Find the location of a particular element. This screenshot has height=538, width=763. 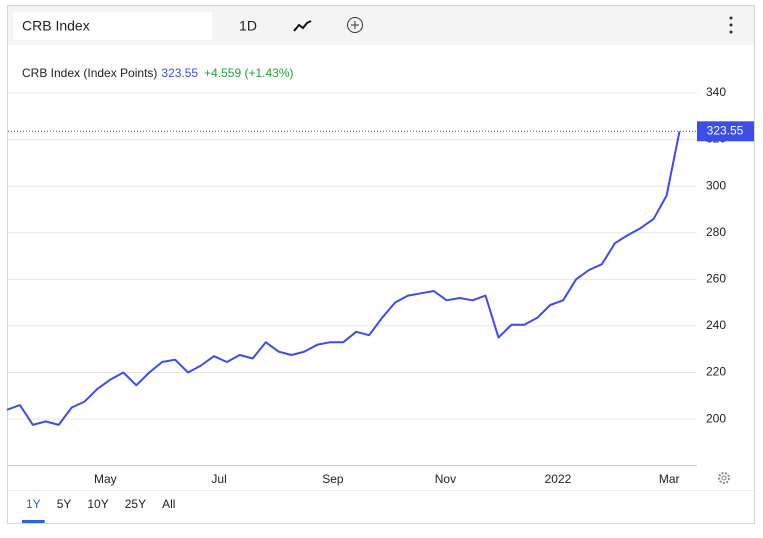

x-tick-label: Sep is located at coordinates (333, 479).